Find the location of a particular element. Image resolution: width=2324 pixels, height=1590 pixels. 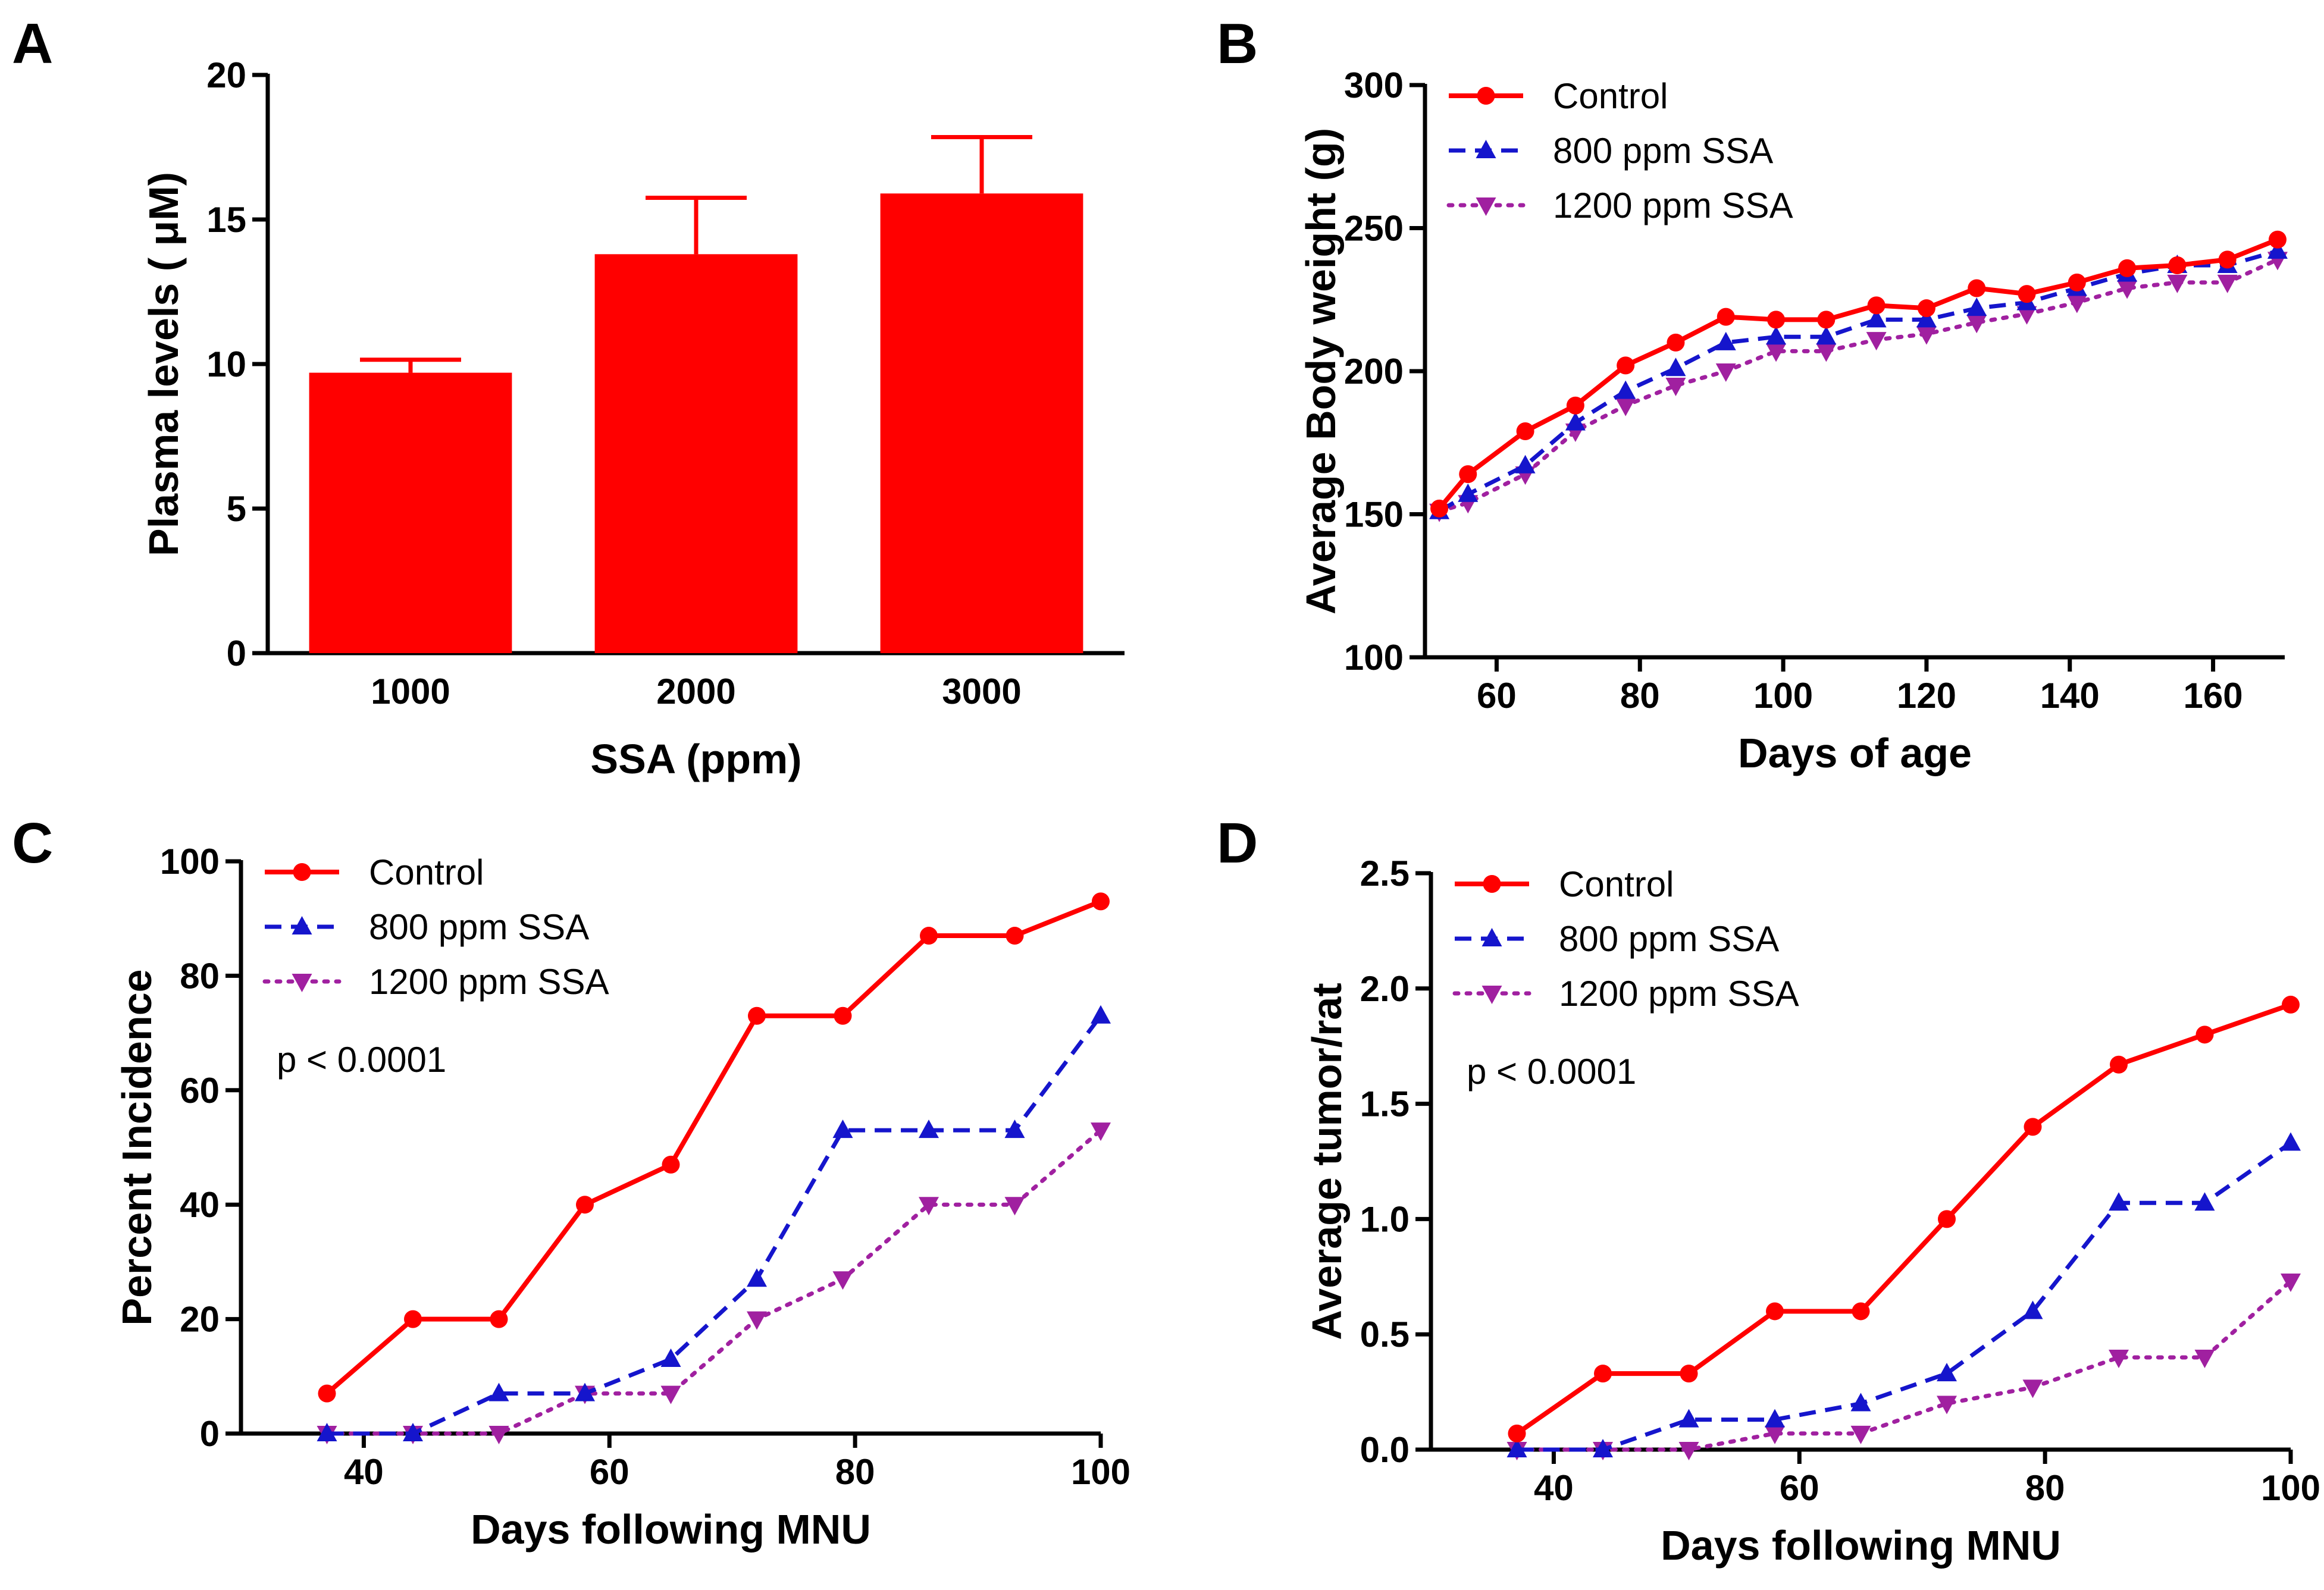

y-axis-title: Average Body weight (g) is located at coordinates (1321, 371).